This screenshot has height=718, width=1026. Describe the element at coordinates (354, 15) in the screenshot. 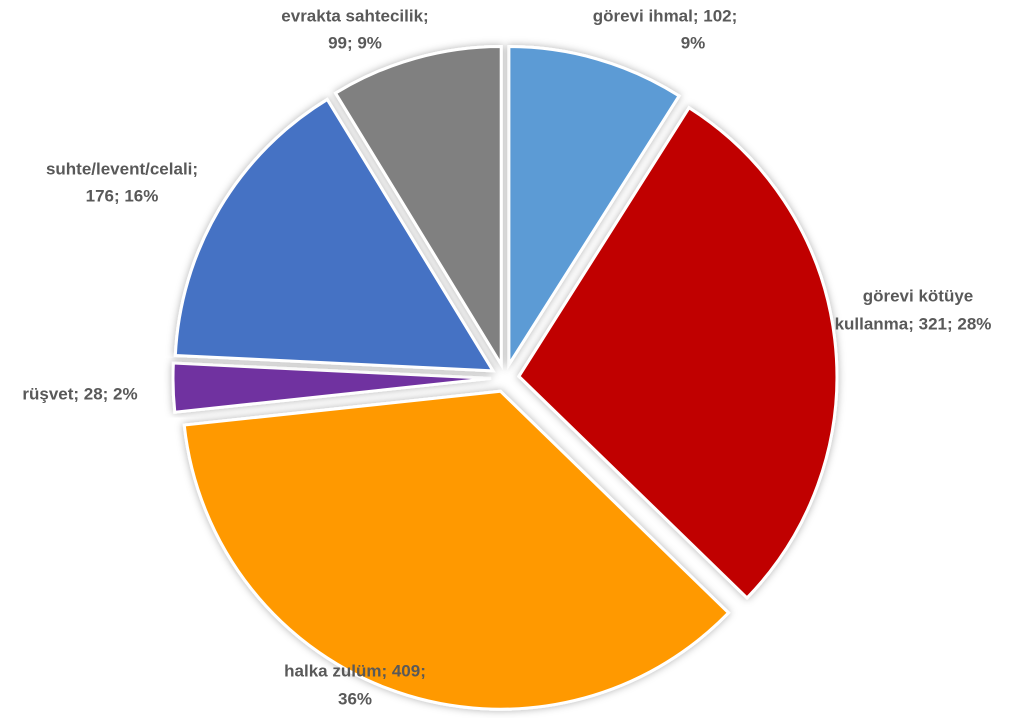

I see `data-label: evrakta sahtecilik;` at that location.